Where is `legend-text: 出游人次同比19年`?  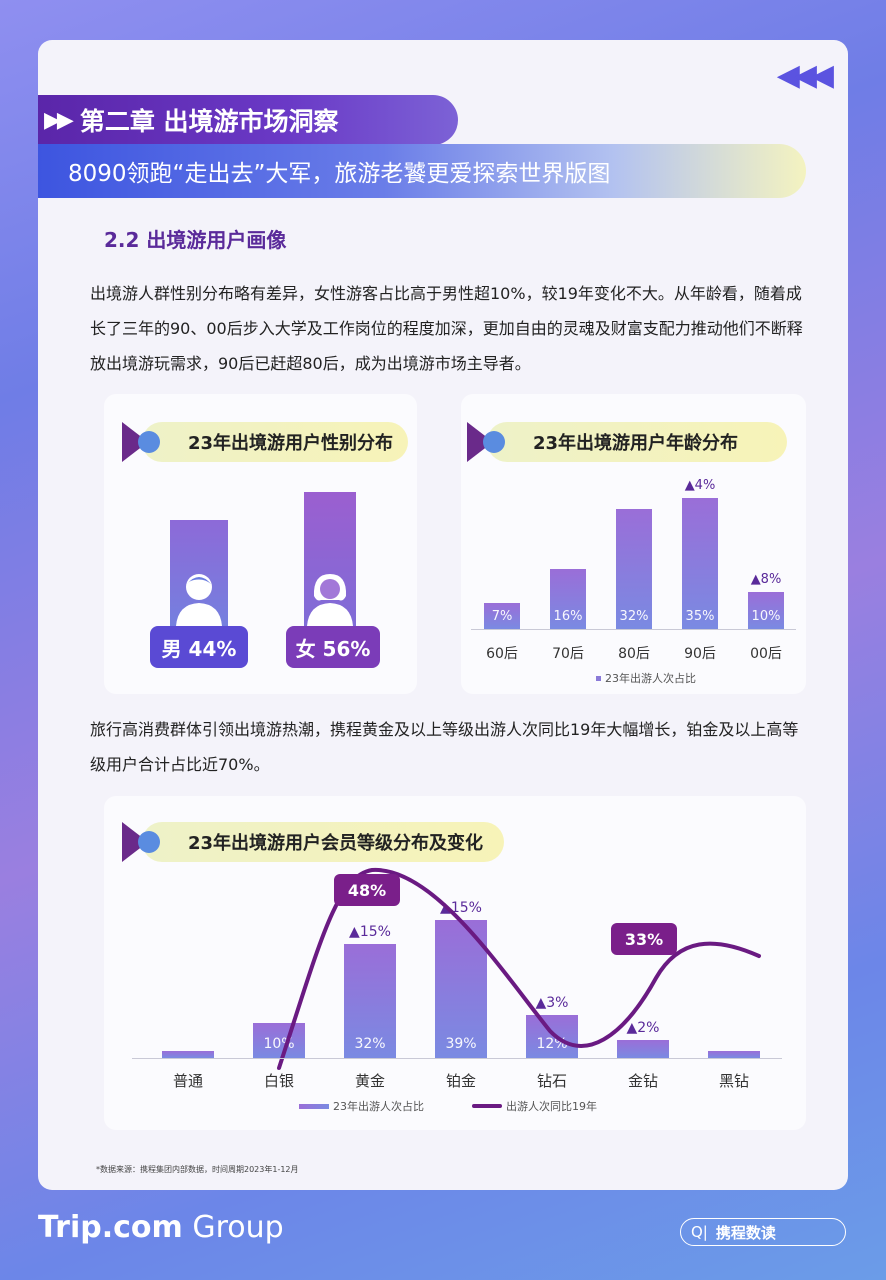
legend-text: 出游人次同比19年 is located at coordinates (551, 1106).